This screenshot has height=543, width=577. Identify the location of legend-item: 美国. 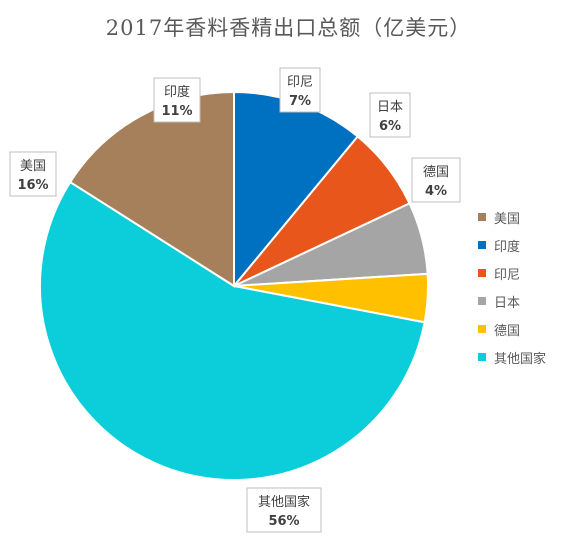
(512, 217).